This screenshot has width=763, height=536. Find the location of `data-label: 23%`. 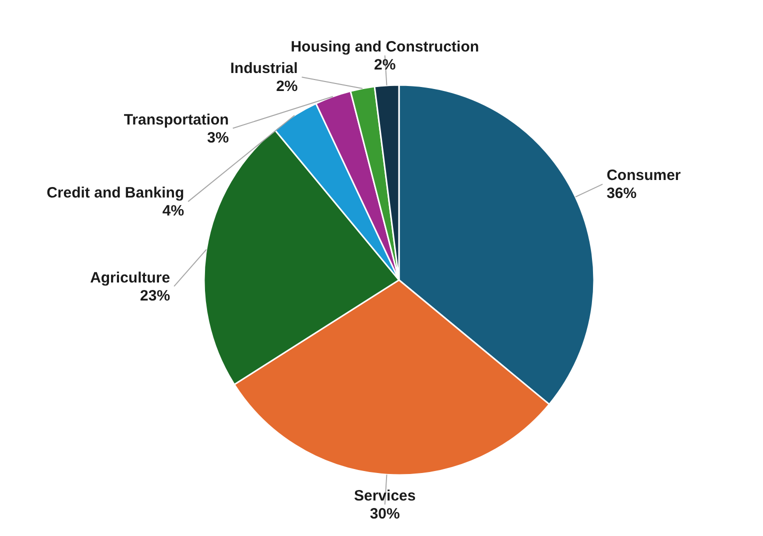

data-label: 23% is located at coordinates (155, 295).